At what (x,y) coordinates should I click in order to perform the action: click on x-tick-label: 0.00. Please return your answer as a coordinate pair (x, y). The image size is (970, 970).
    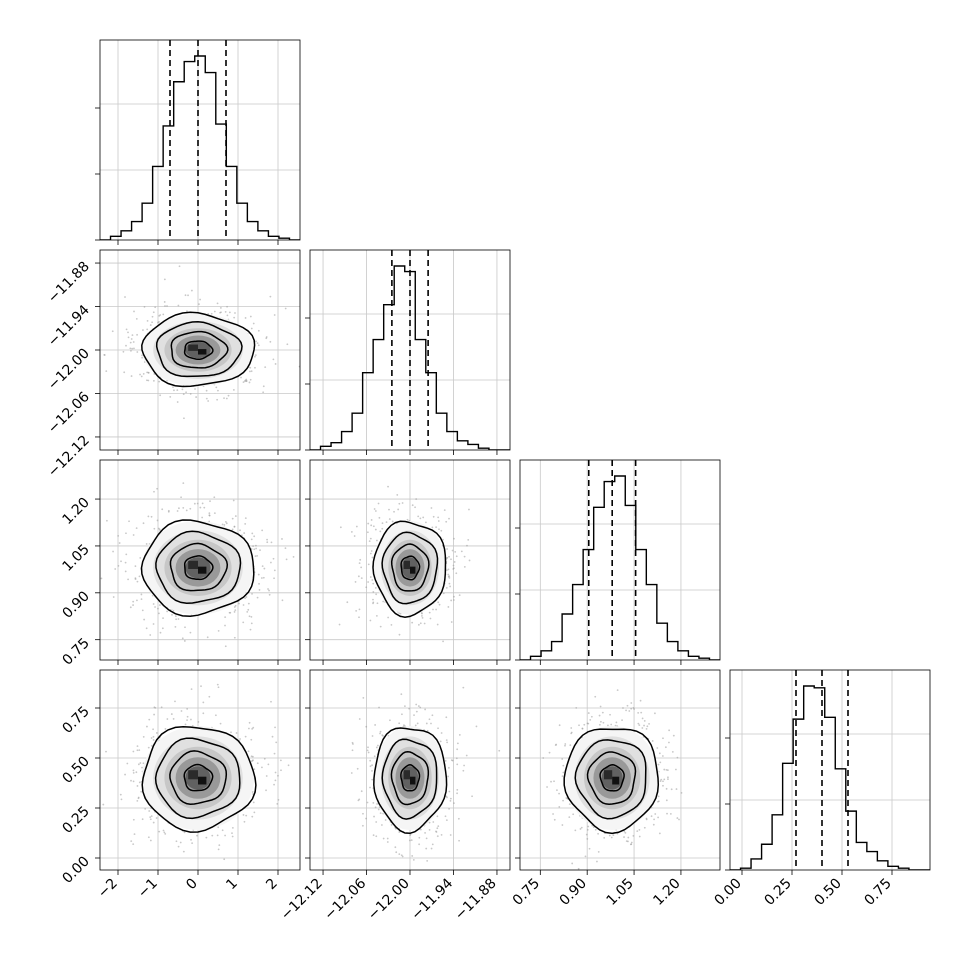
    Looking at the image, I should click on (727, 892).